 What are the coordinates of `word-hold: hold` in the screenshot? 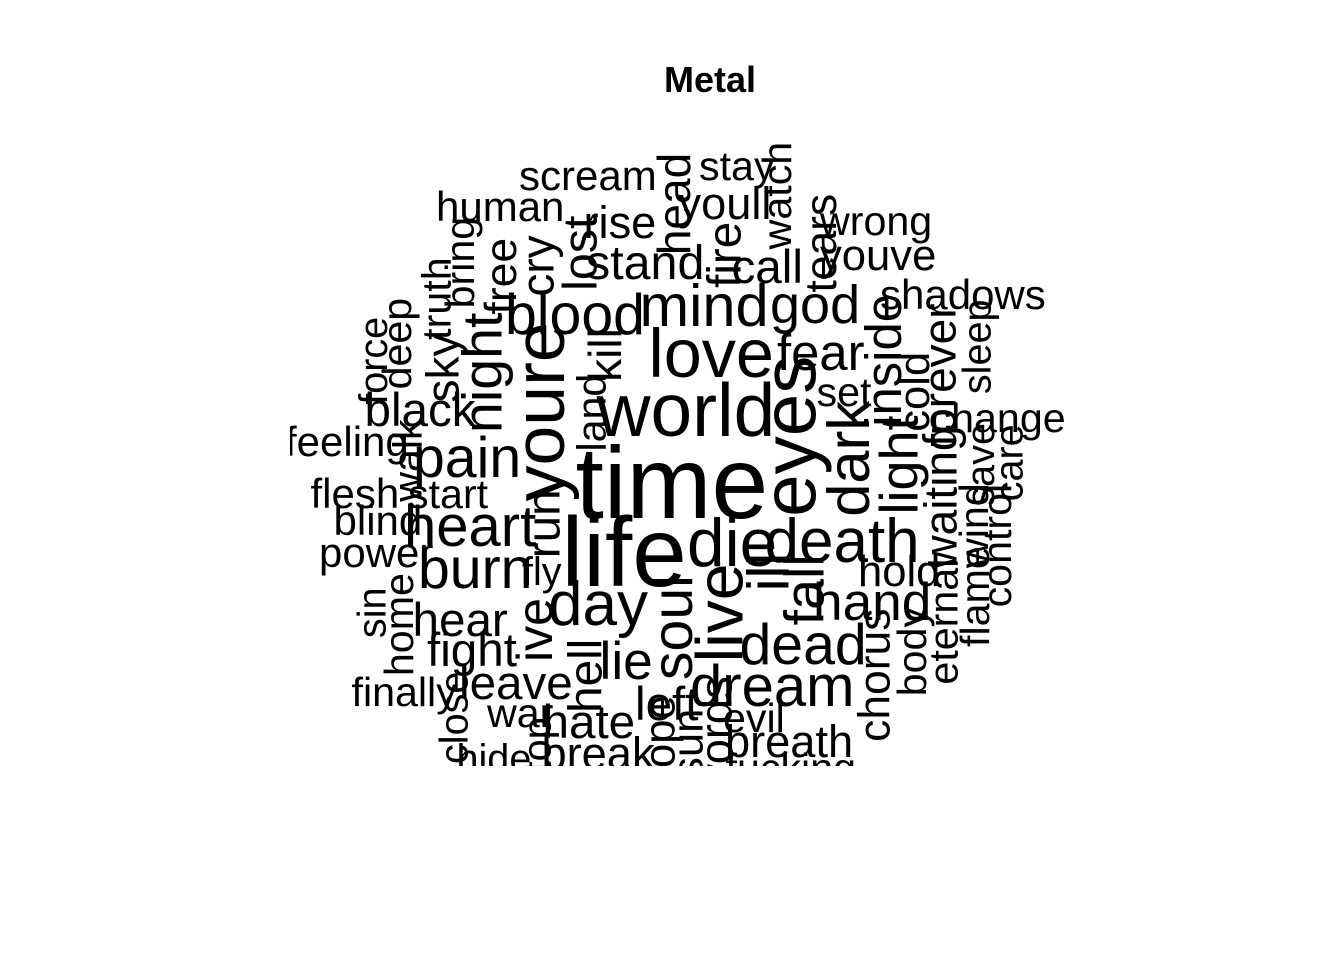 It's located at (899, 572).